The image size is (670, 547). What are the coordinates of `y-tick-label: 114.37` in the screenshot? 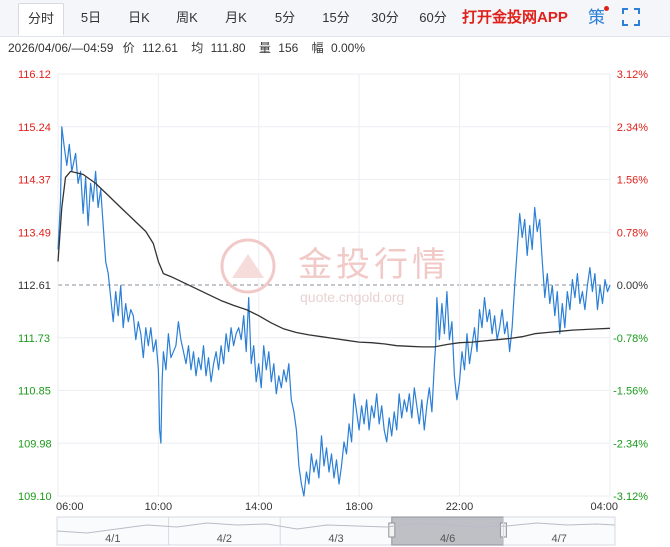 It's located at (34, 181).